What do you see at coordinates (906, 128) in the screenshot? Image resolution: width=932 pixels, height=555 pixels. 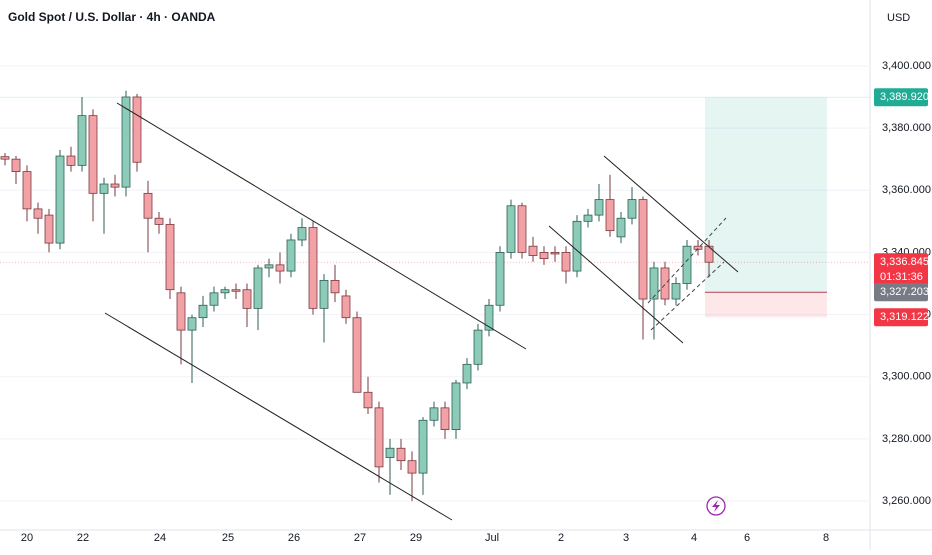 I see `y-tick-label: 3,380.000` at bounding box center [906, 128].